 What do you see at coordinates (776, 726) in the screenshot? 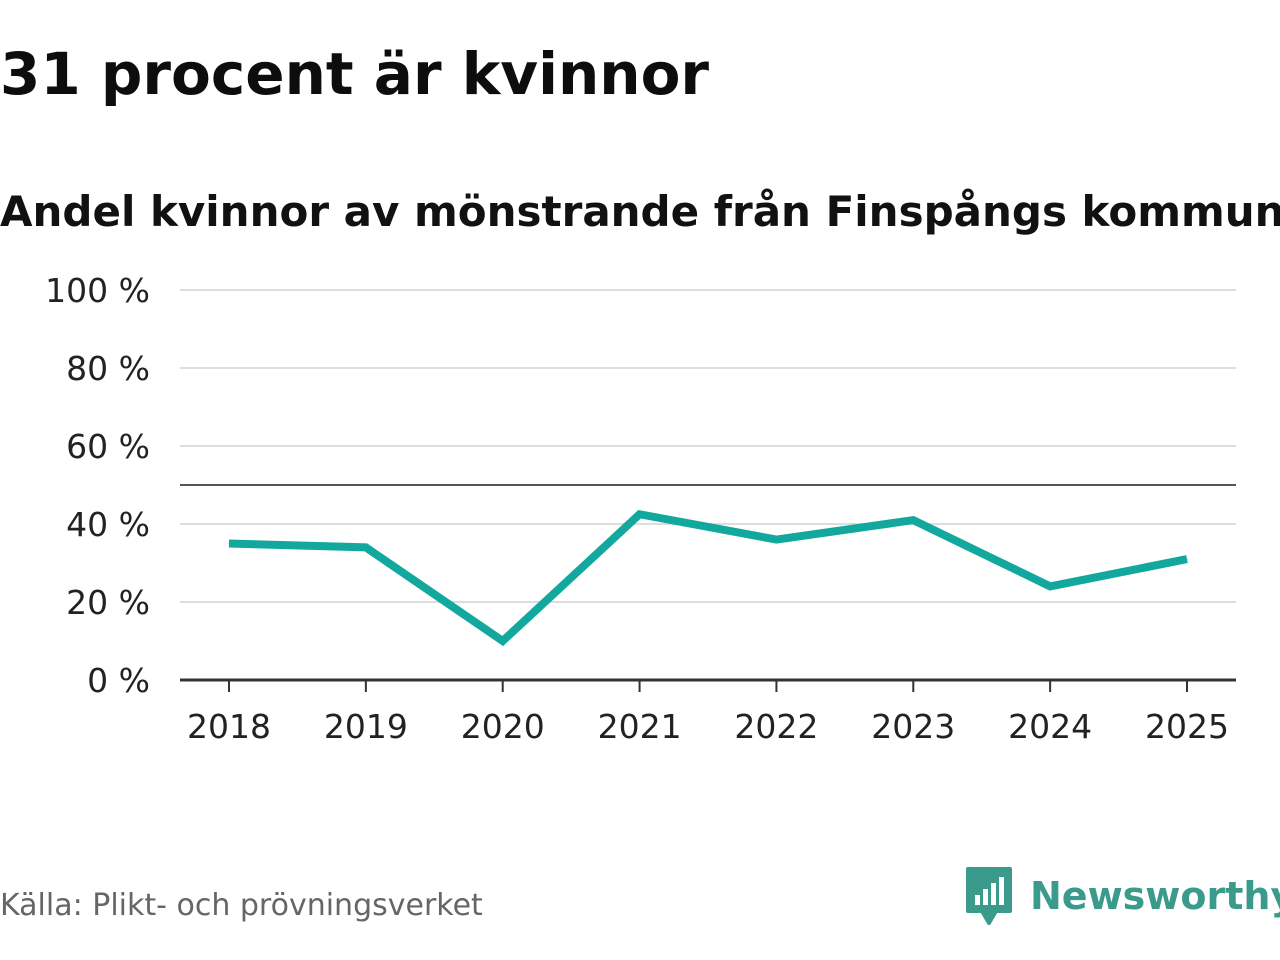
I see `x-tick-label: 2022` at bounding box center [776, 726].